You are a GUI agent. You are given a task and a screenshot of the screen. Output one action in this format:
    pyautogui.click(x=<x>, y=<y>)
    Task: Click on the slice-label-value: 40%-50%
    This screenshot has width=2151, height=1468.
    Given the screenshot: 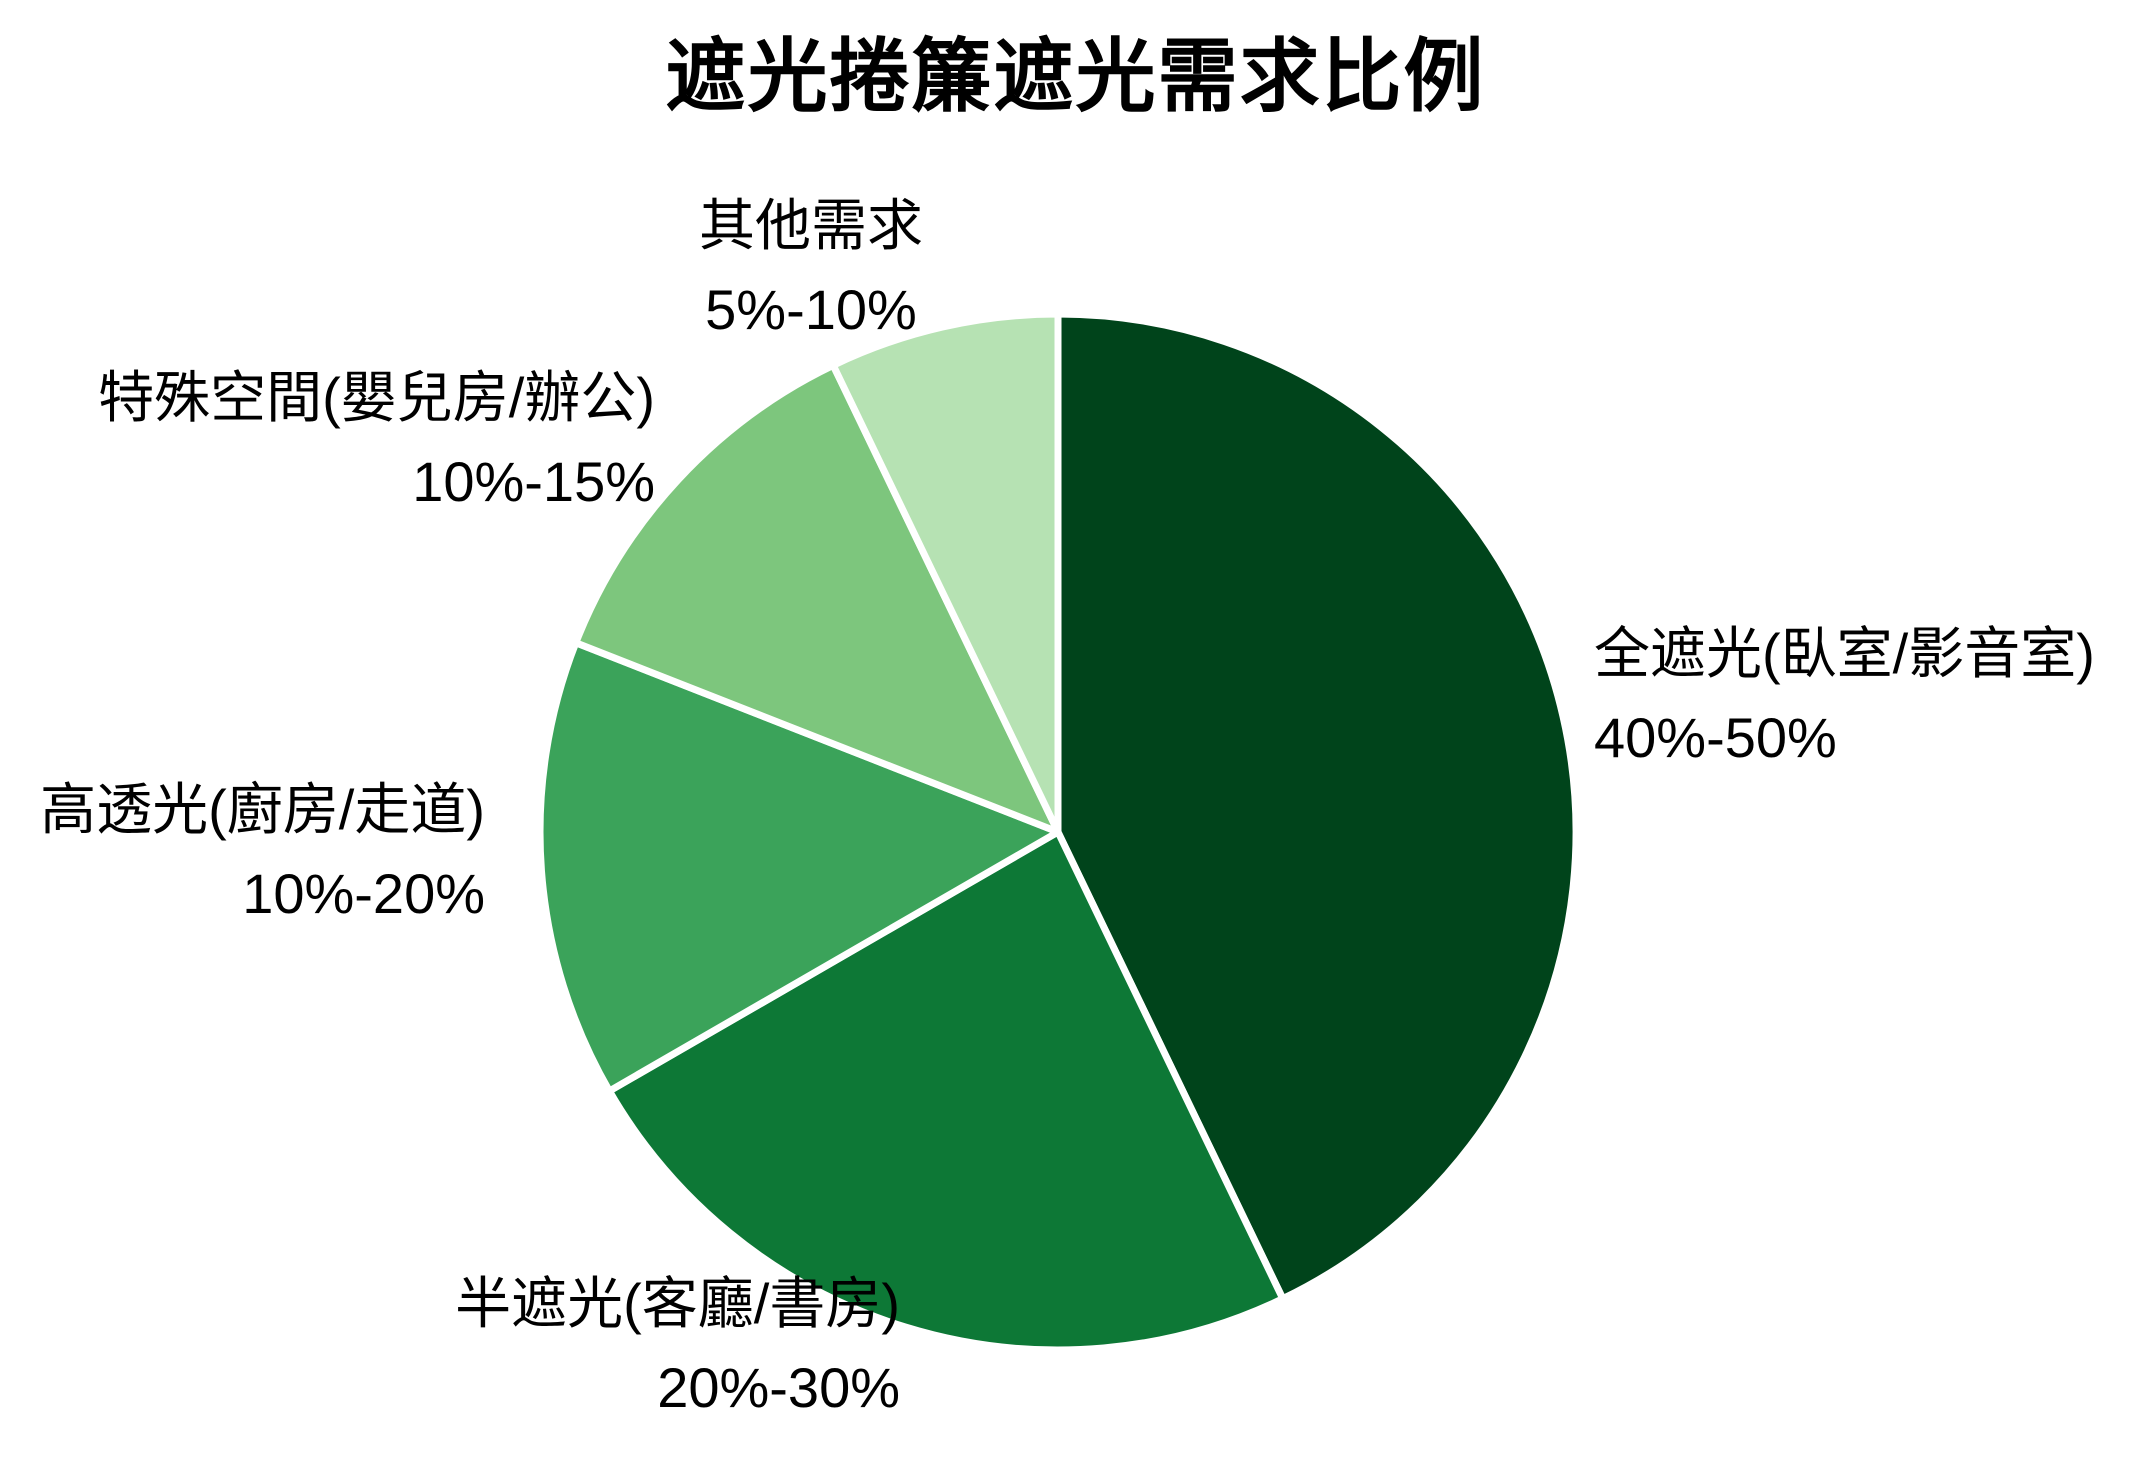 What is the action you would take?
    pyautogui.click(x=1715, y=737)
    